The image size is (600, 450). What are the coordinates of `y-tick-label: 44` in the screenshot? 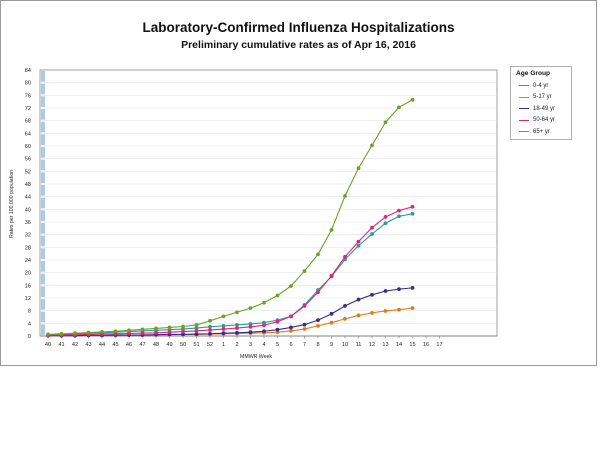 It's located at (28, 198).